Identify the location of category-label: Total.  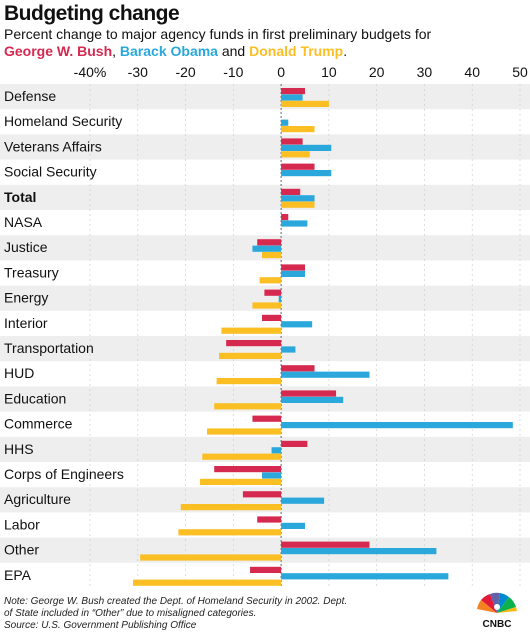
(20, 197).